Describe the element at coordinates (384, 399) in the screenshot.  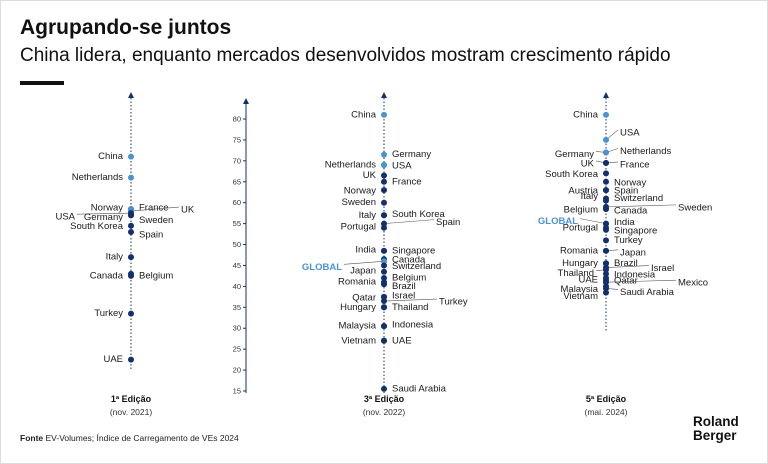
I see `series-2-edition-name: 3ª Edição` at that location.